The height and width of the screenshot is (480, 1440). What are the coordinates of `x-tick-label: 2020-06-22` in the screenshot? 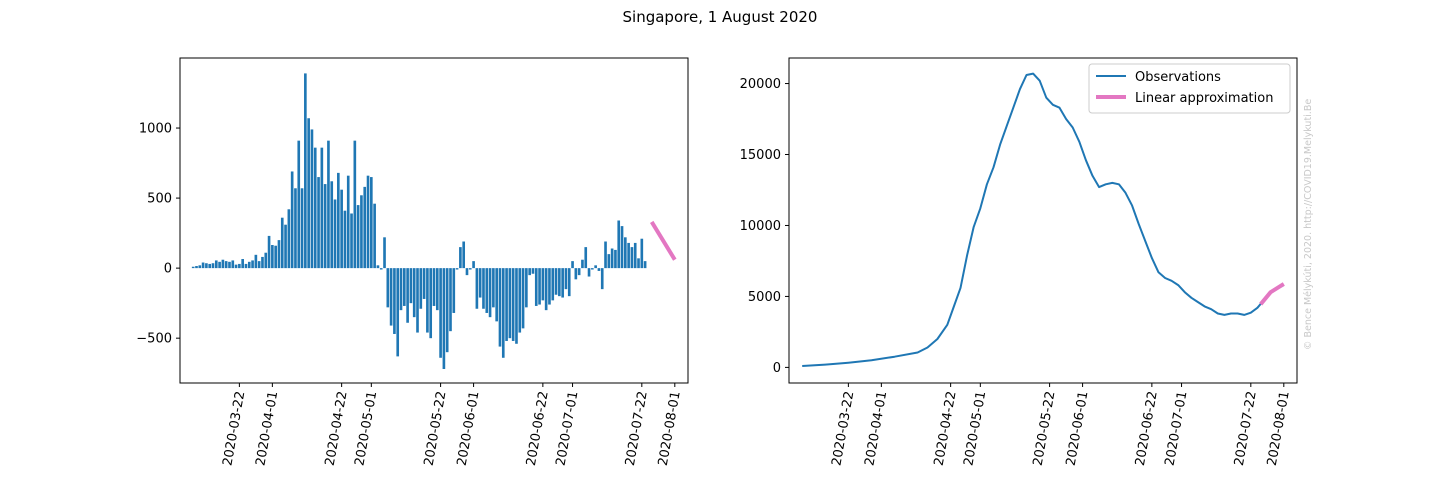 It's located at (1147, 428).